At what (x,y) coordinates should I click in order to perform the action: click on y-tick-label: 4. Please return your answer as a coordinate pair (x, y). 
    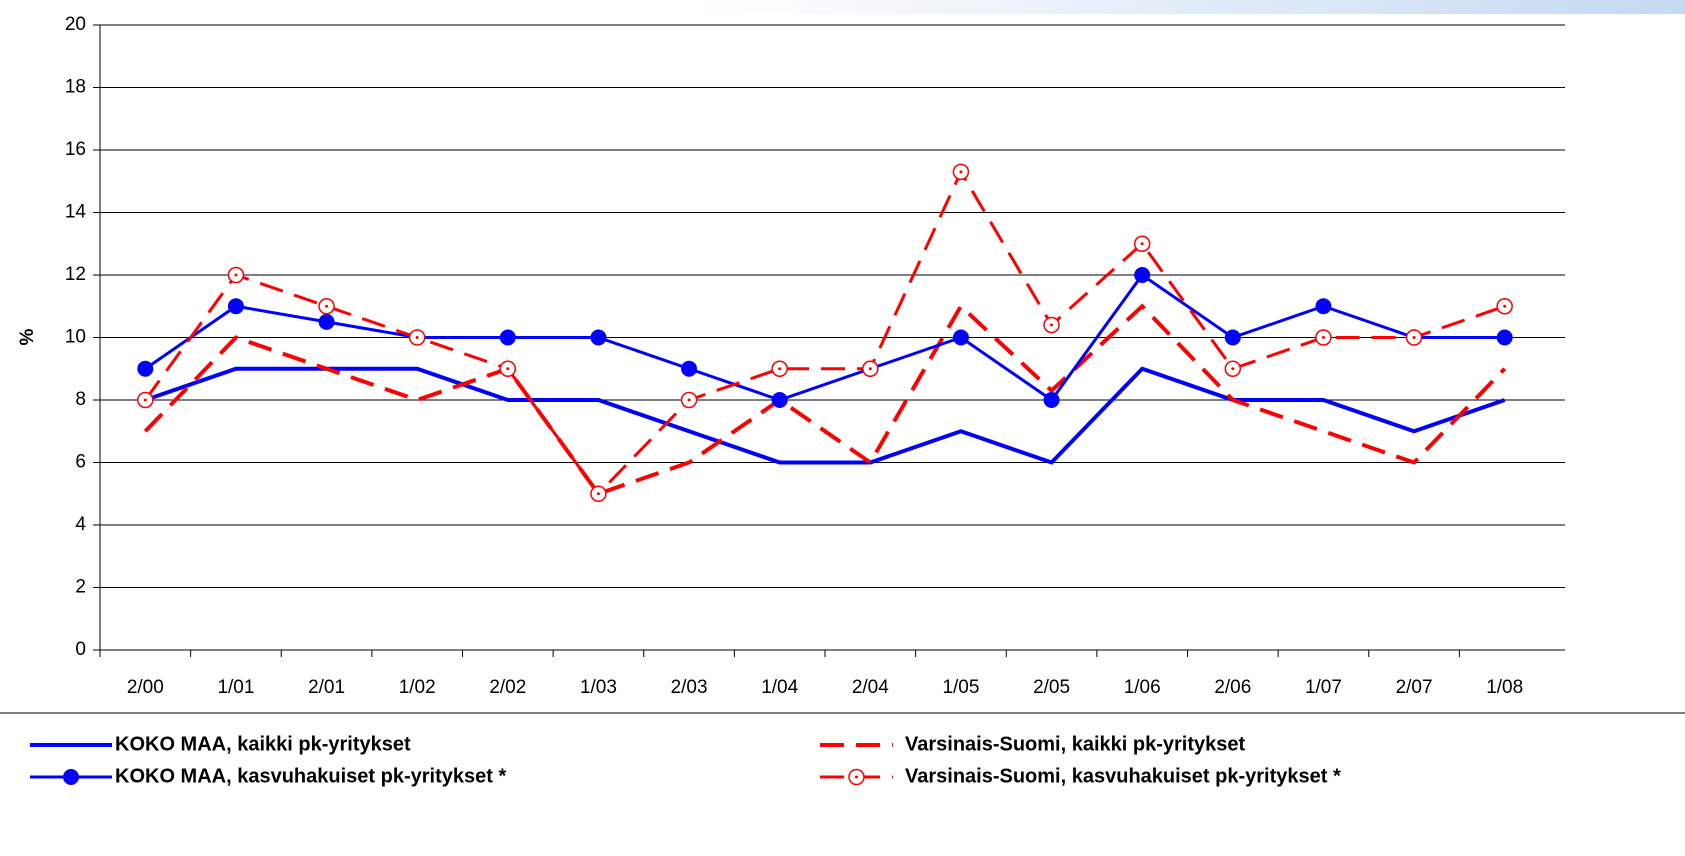
    Looking at the image, I should click on (80, 524).